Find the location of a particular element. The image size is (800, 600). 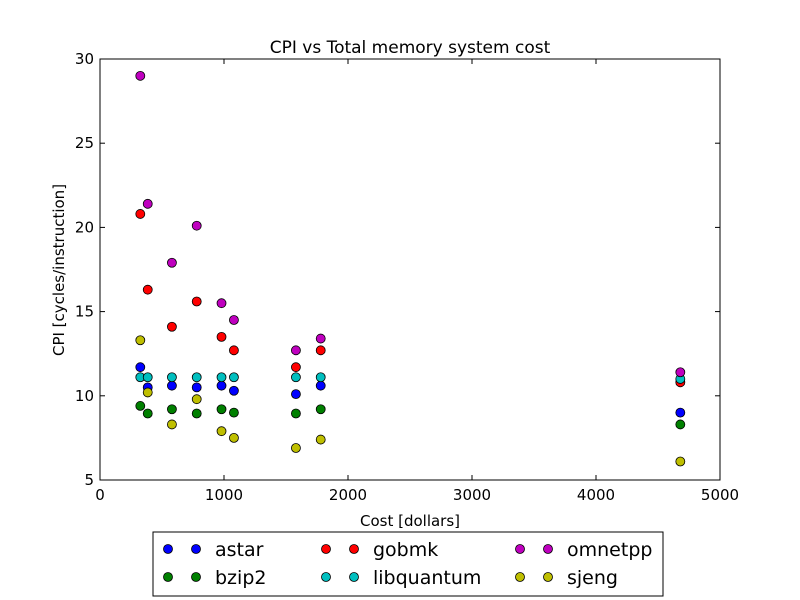

chart-title: CPI vs Total memory system cost is located at coordinates (410, 48).